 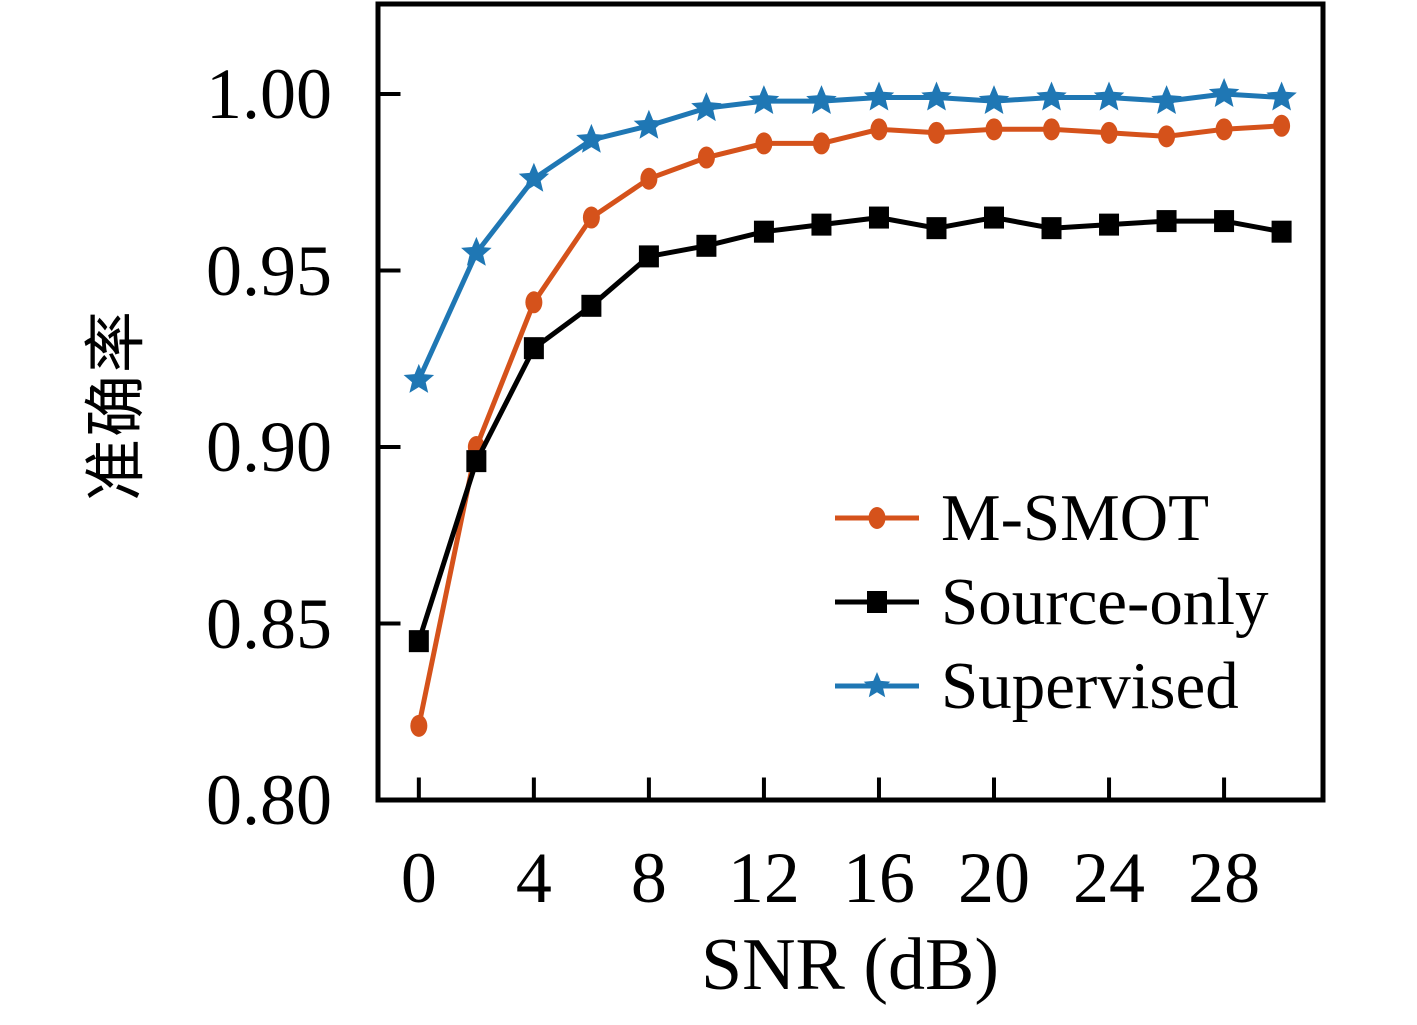 I want to click on legend-line-circle-marker-icon, so click(x=877, y=518).